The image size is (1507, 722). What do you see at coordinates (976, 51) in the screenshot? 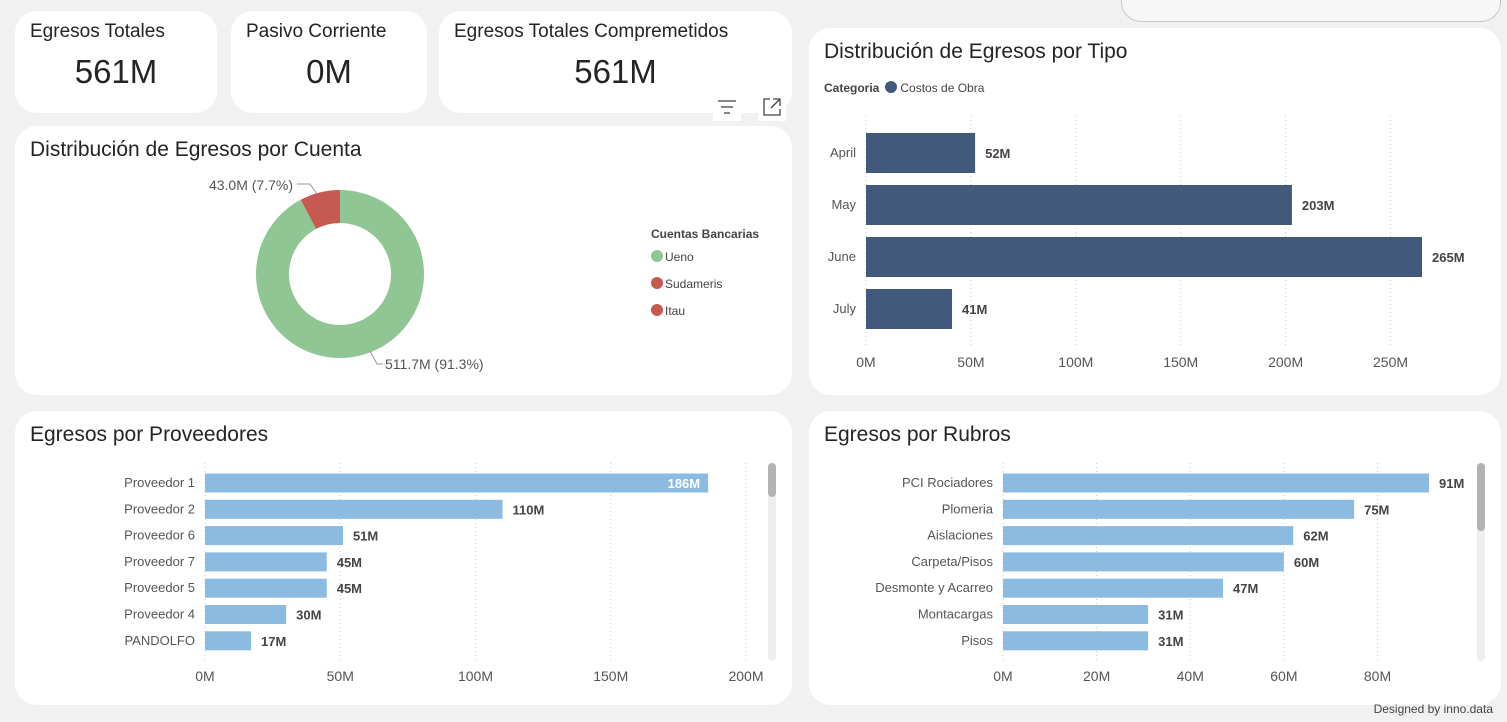
I see `panel-title: Distribución de Egresos por Tipo` at bounding box center [976, 51].